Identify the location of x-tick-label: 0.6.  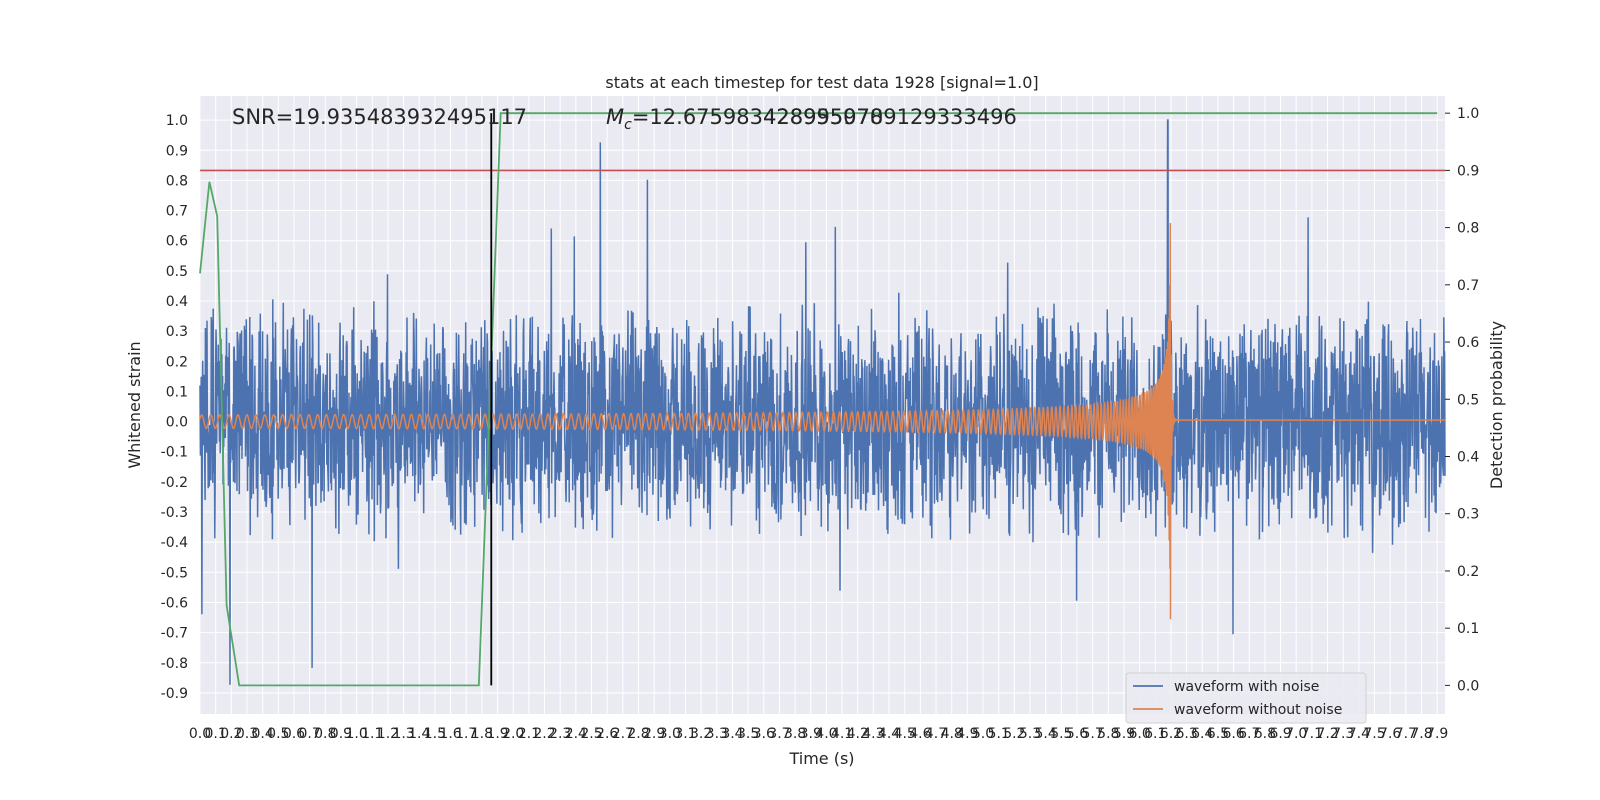
(294, 734).